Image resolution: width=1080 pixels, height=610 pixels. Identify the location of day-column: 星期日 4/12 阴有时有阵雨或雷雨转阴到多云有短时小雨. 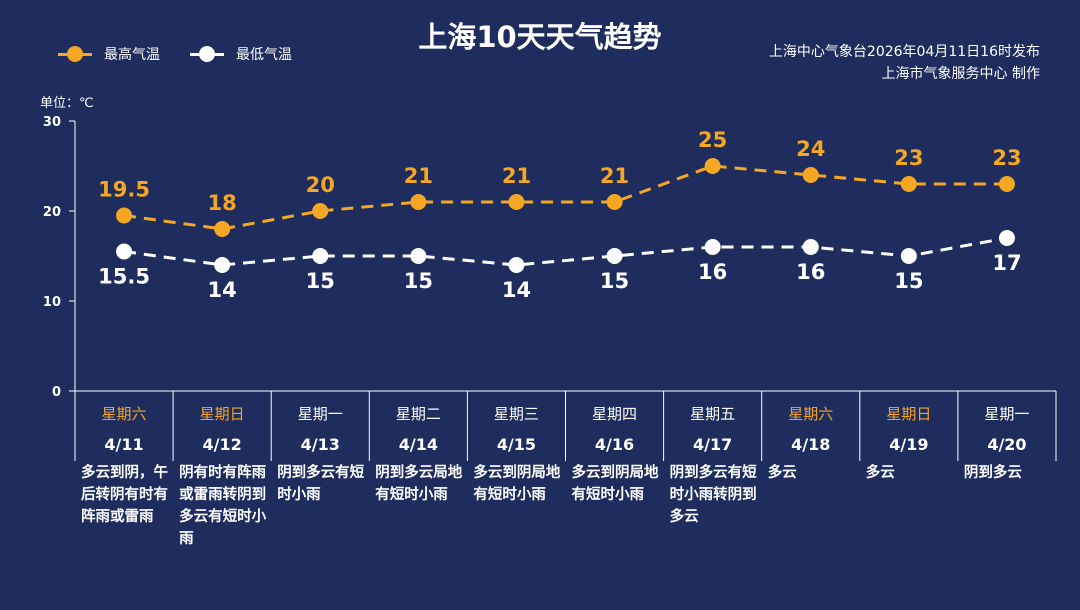
(222, 498).